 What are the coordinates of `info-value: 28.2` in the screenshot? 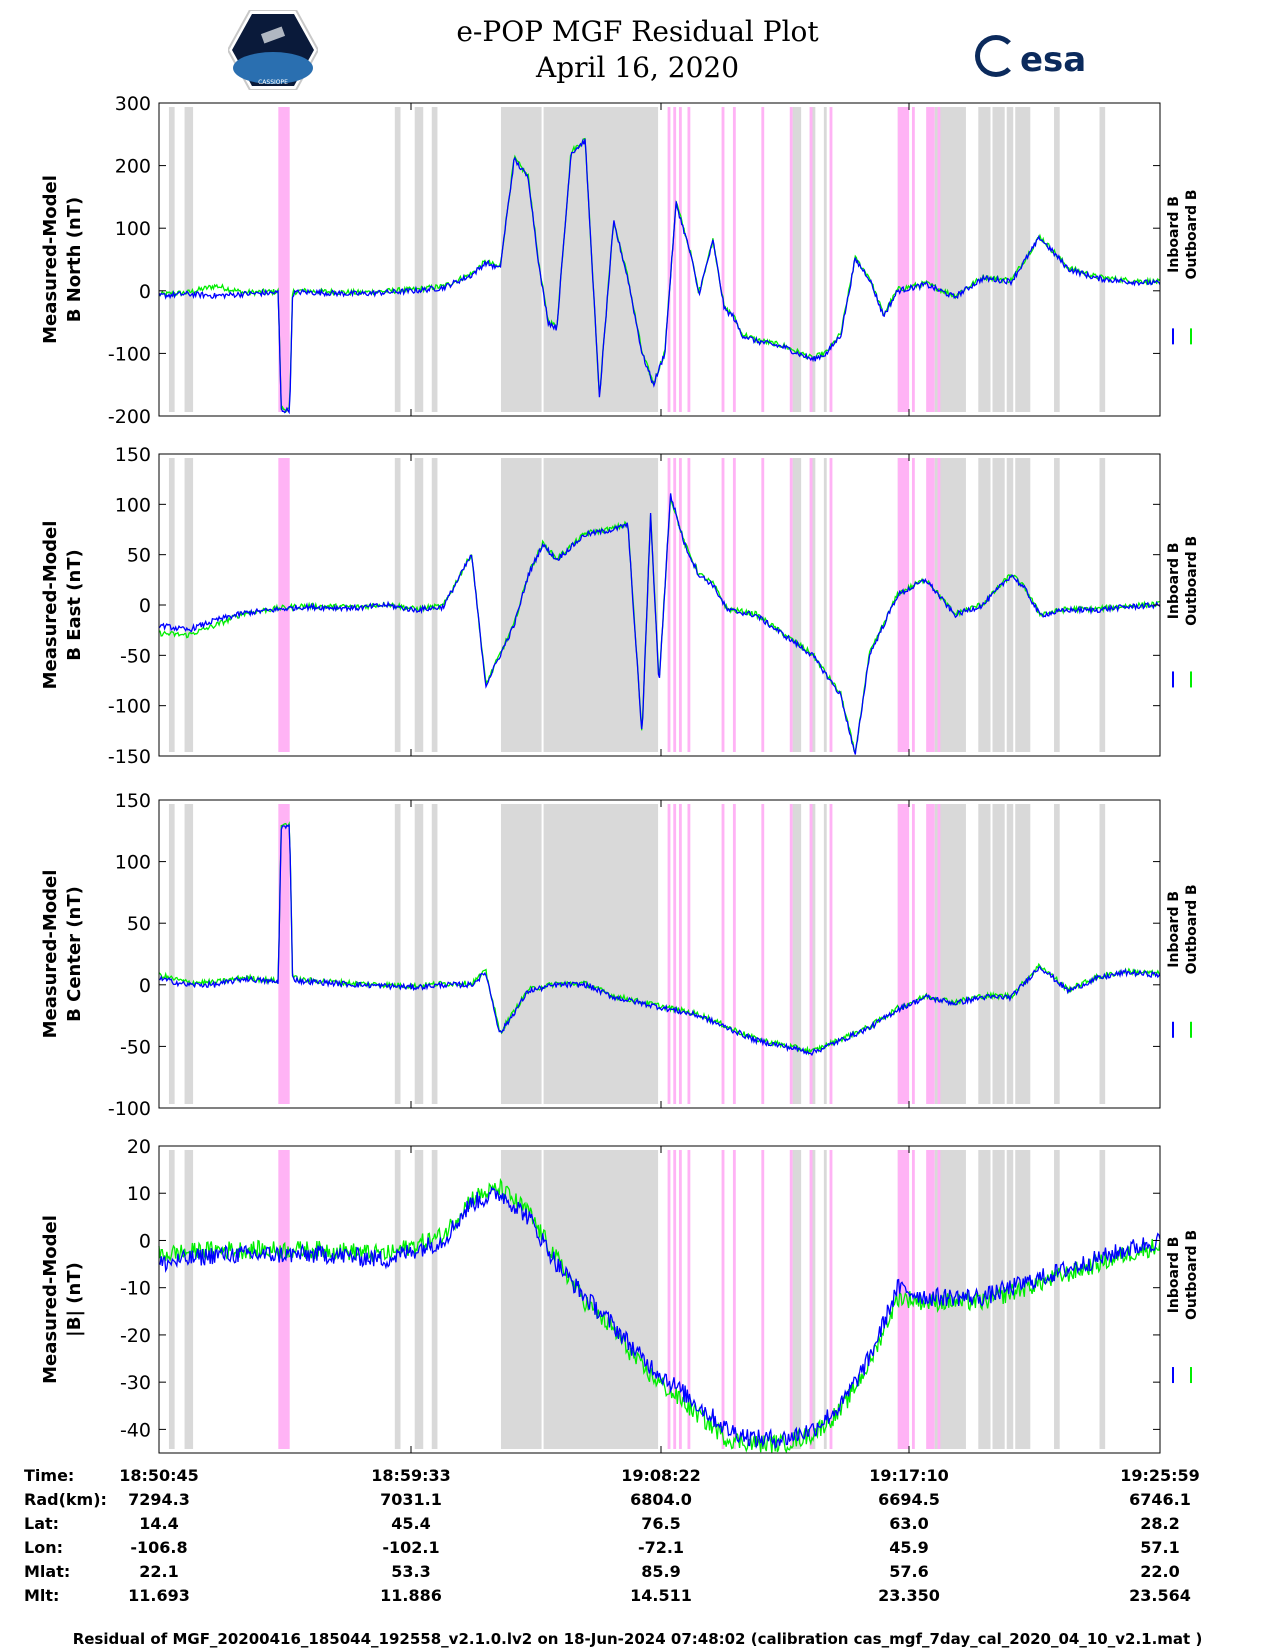 It's located at (1160, 1523).